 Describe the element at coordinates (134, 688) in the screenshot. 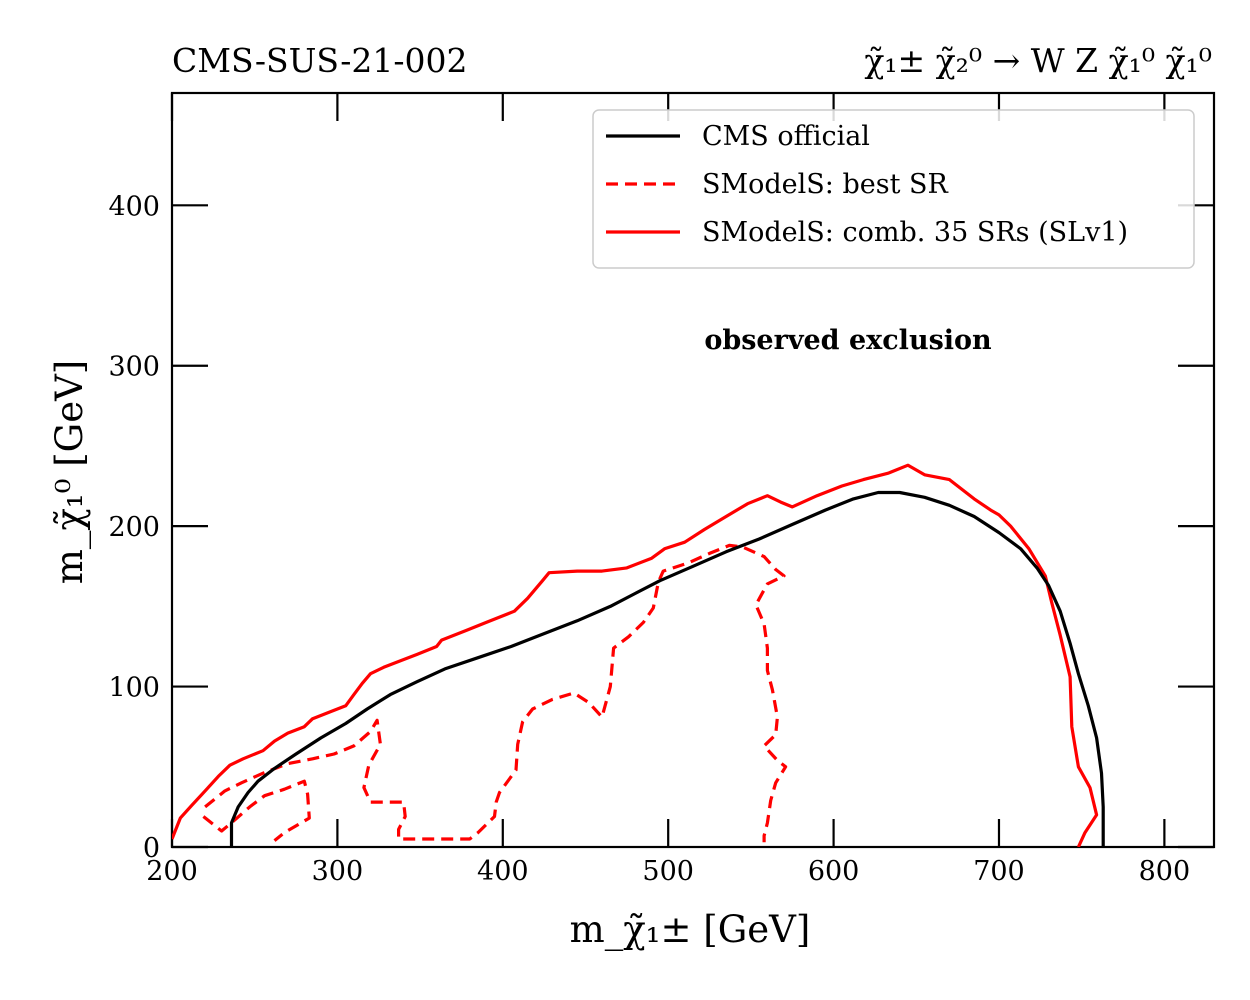

I see `y-tick-label: 100` at that location.